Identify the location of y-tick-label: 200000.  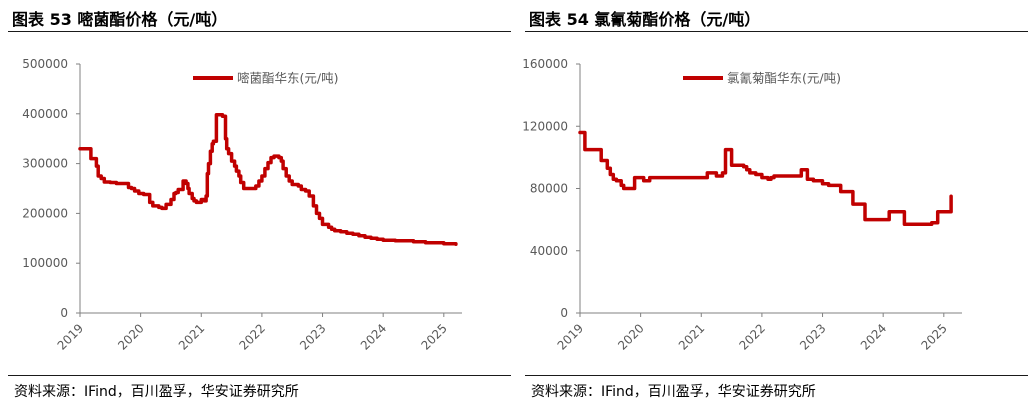
(45, 213).